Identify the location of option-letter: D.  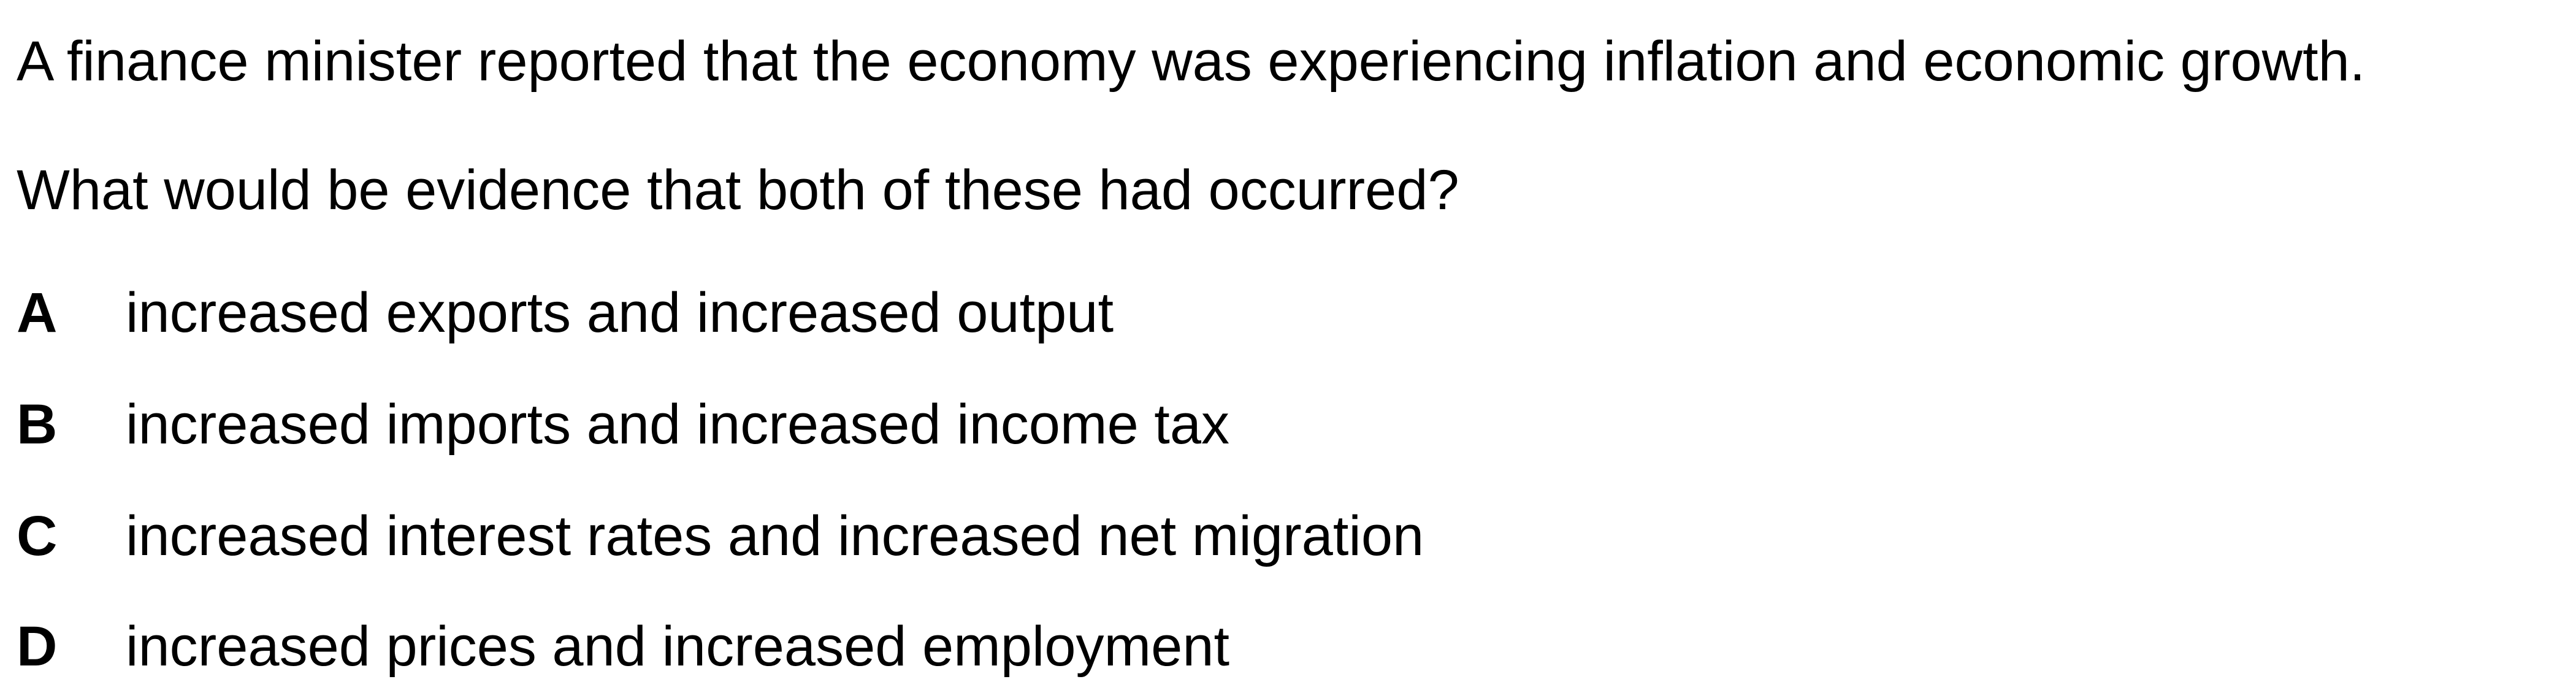
(37, 646).